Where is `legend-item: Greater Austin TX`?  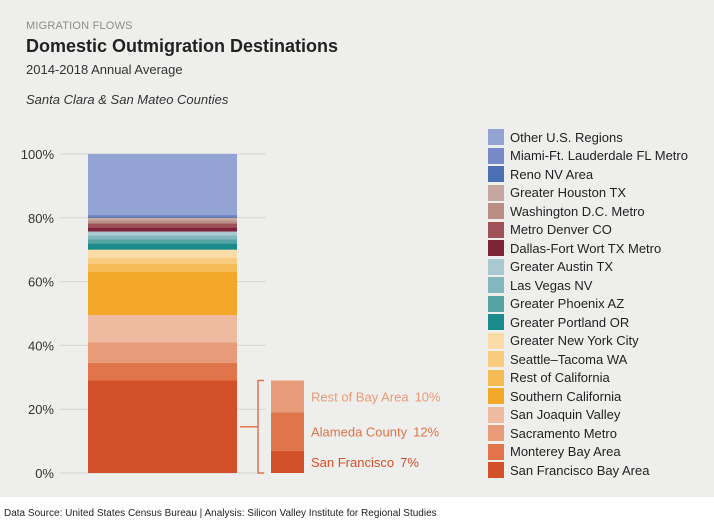
legend-item: Greater Austin TX is located at coordinates (588, 267).